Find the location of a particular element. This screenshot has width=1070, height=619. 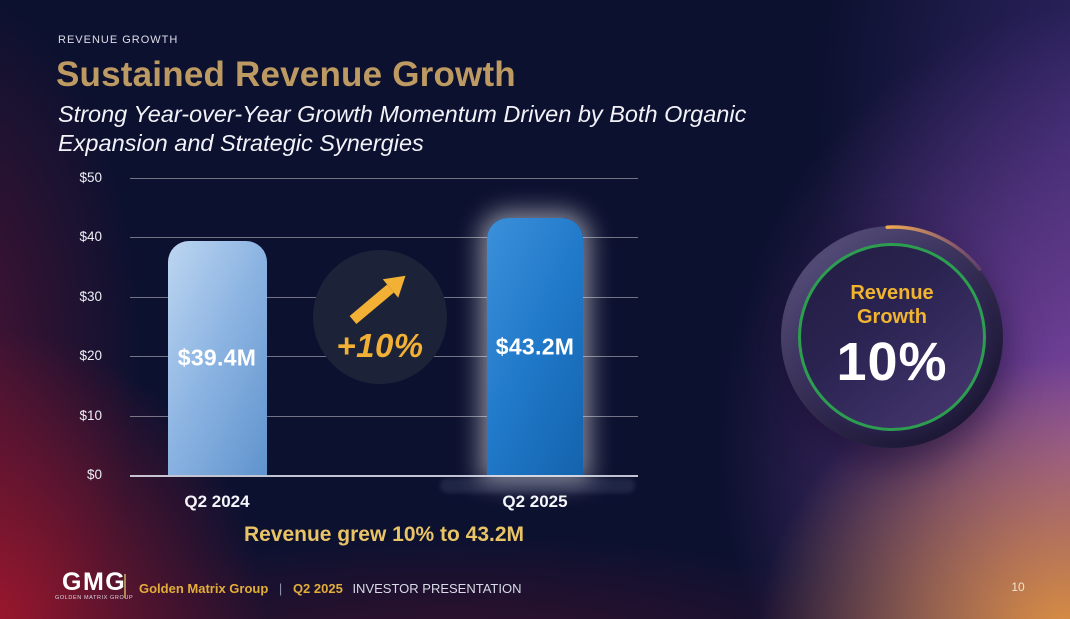

growth-arrow-icon is located at coordinates (377, 300).